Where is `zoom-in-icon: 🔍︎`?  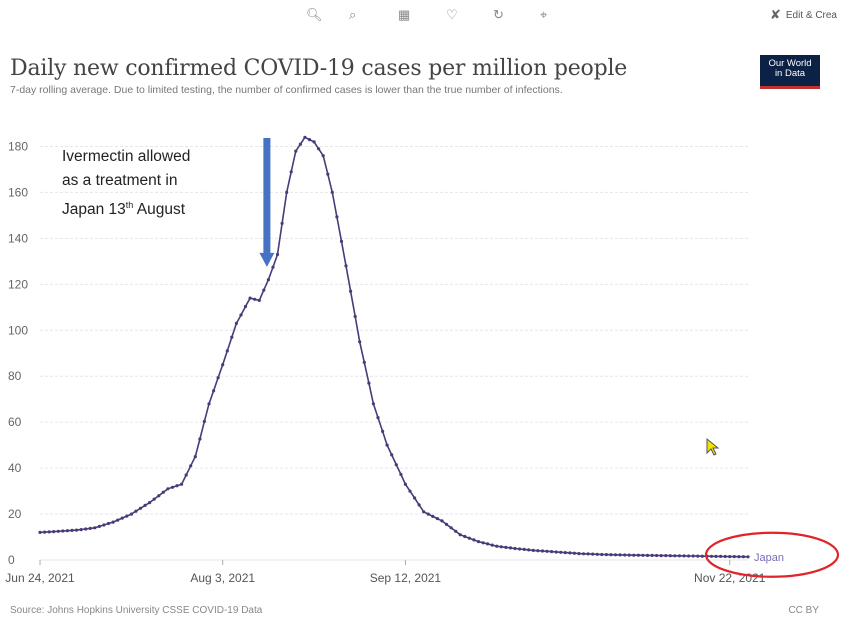
zoom-in-icon: 🔍︎ is located at coordinates (314, 14).